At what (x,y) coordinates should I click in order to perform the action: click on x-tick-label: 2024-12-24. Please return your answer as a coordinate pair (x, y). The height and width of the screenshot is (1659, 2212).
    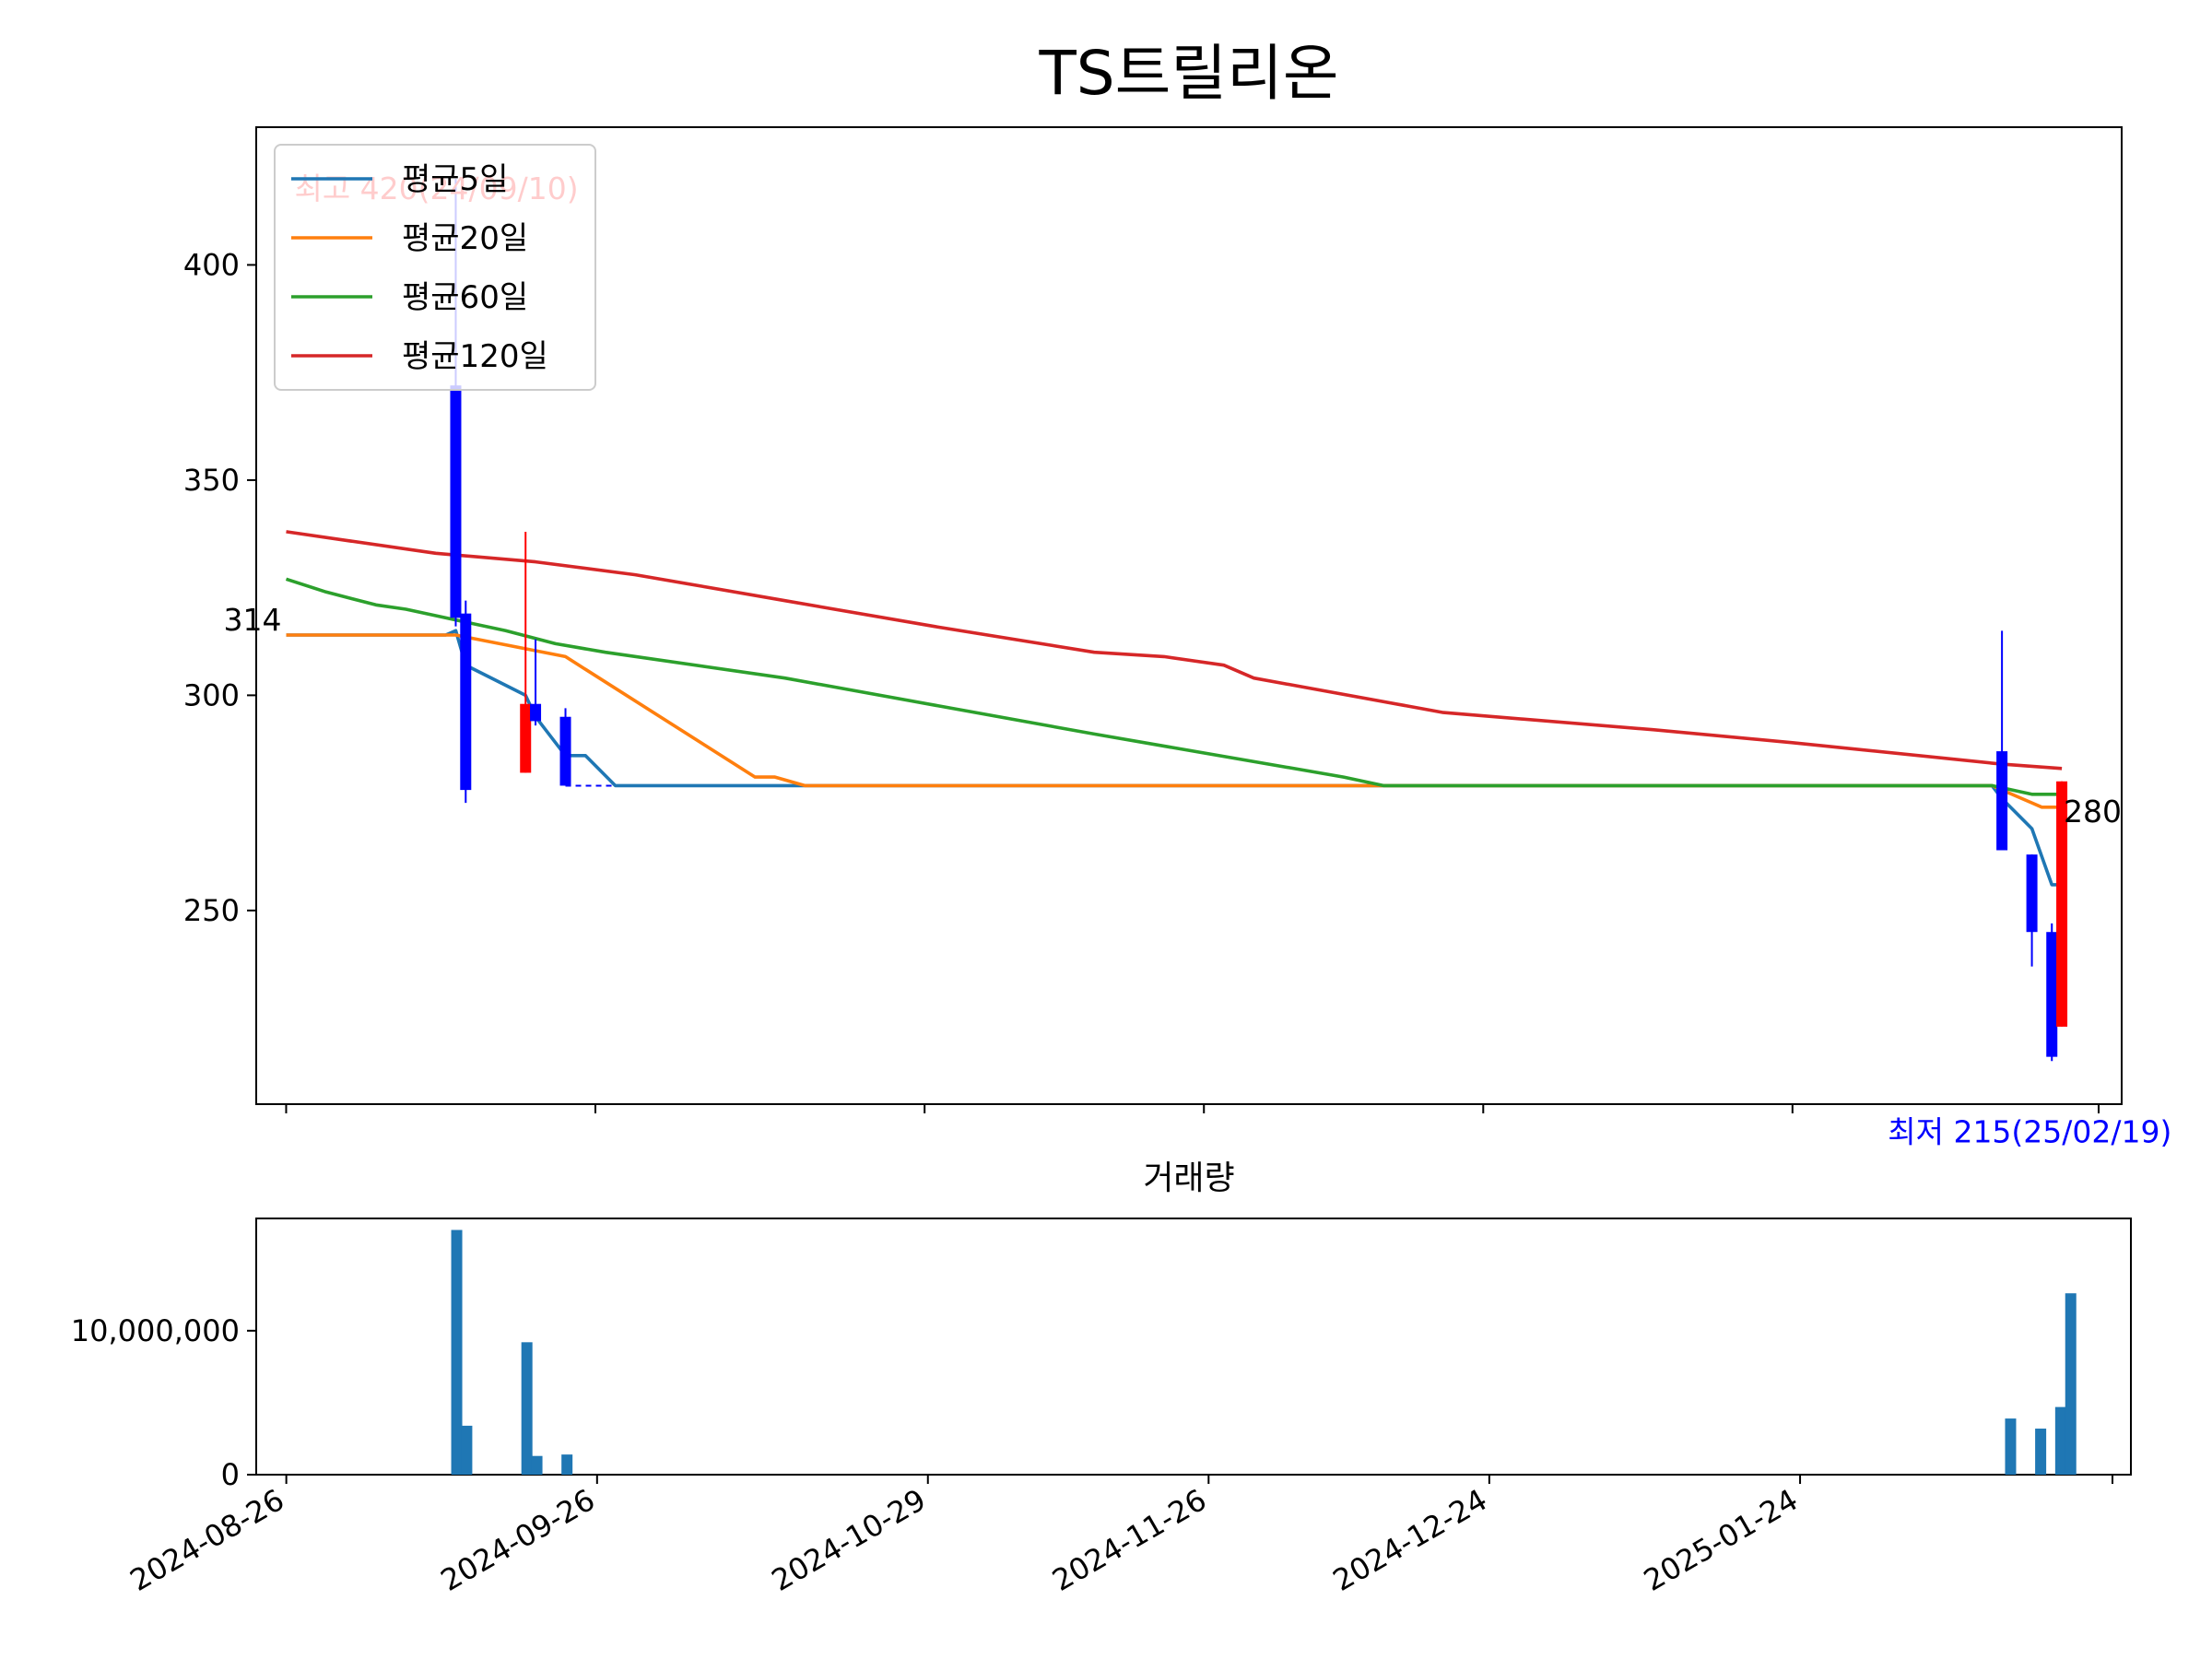
    Looking at the image, I should click on (1410, 1540).